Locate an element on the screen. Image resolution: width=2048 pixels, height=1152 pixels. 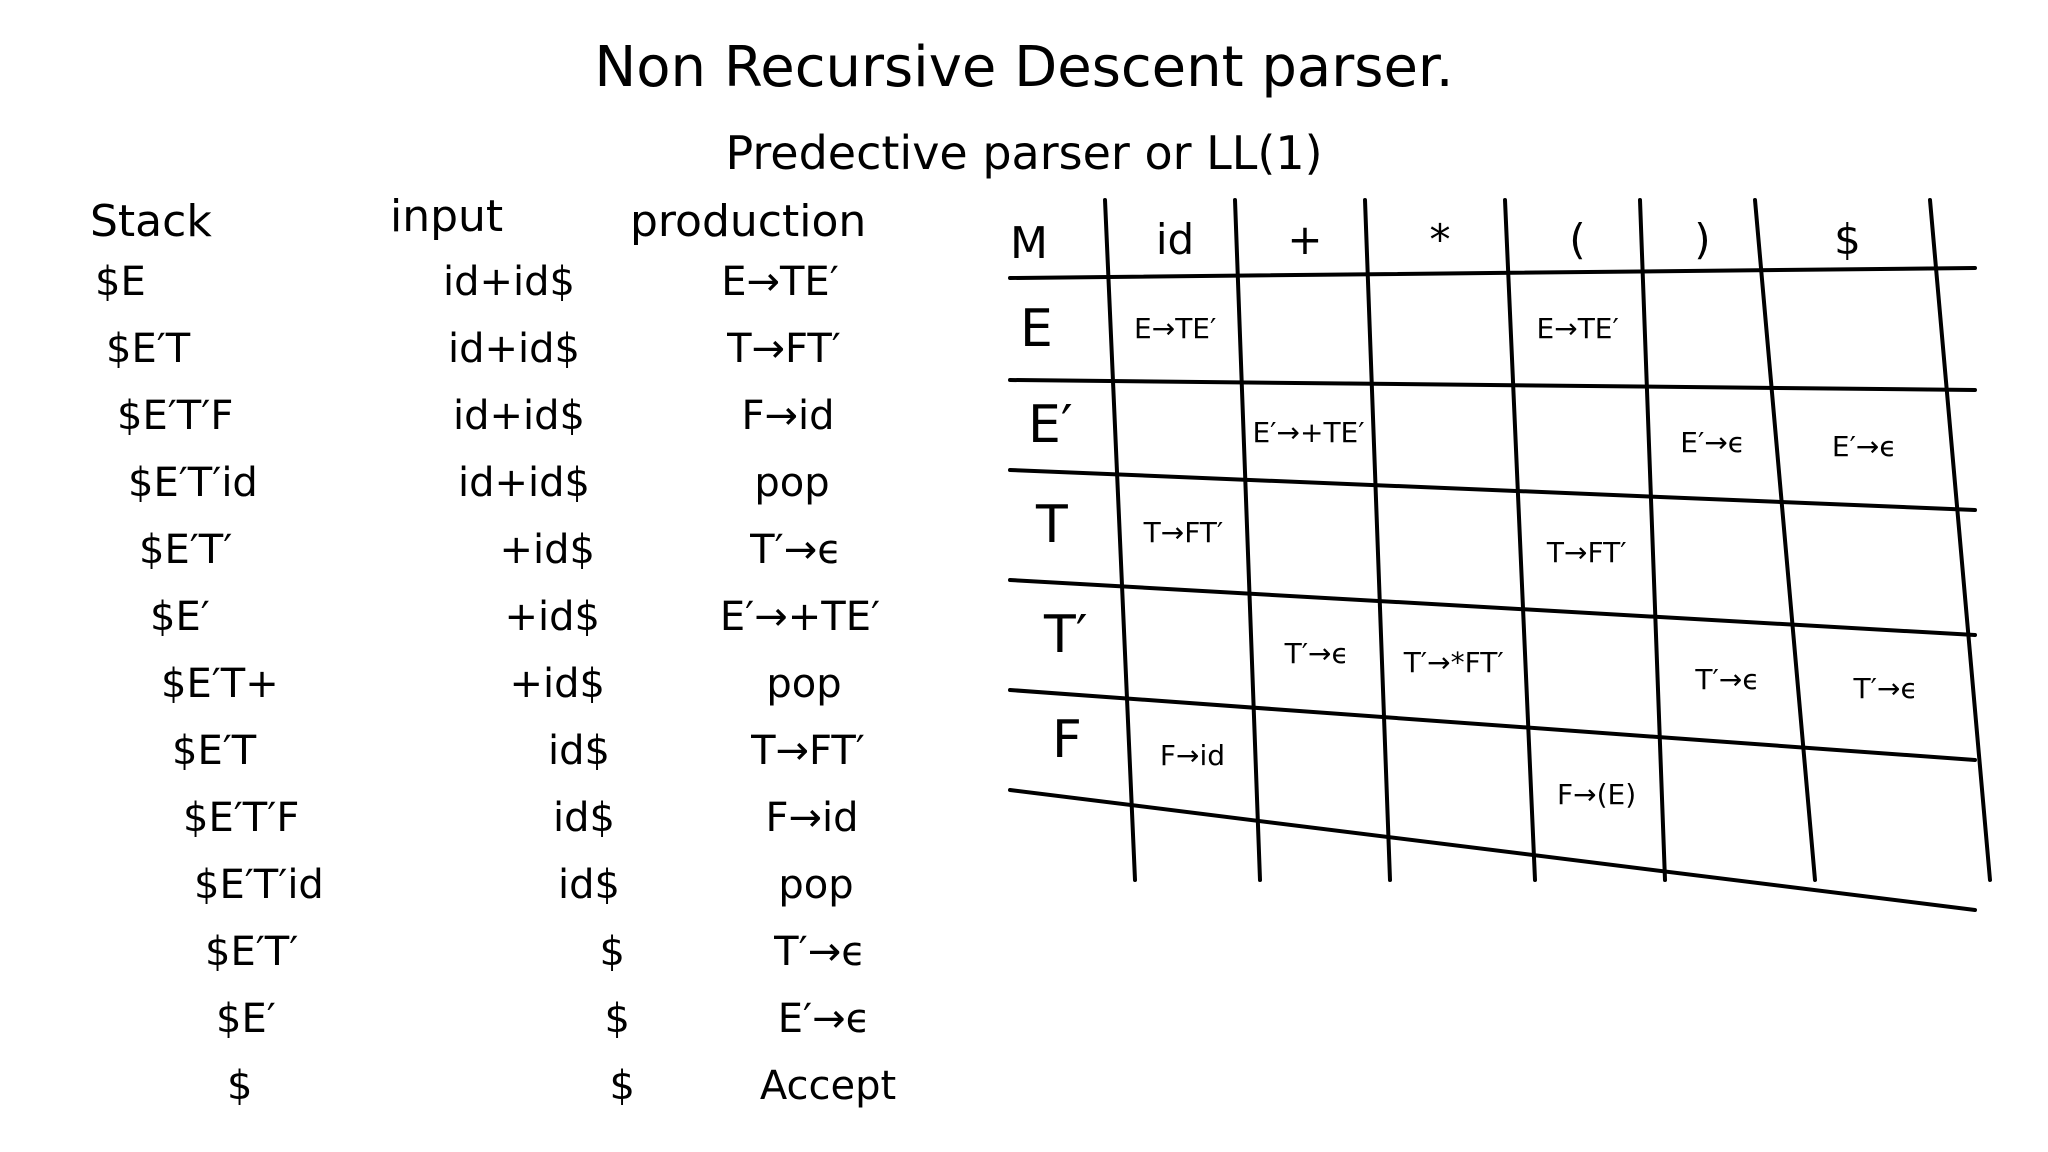
table-row-header: E′ is located at coordinates (1050, 425).